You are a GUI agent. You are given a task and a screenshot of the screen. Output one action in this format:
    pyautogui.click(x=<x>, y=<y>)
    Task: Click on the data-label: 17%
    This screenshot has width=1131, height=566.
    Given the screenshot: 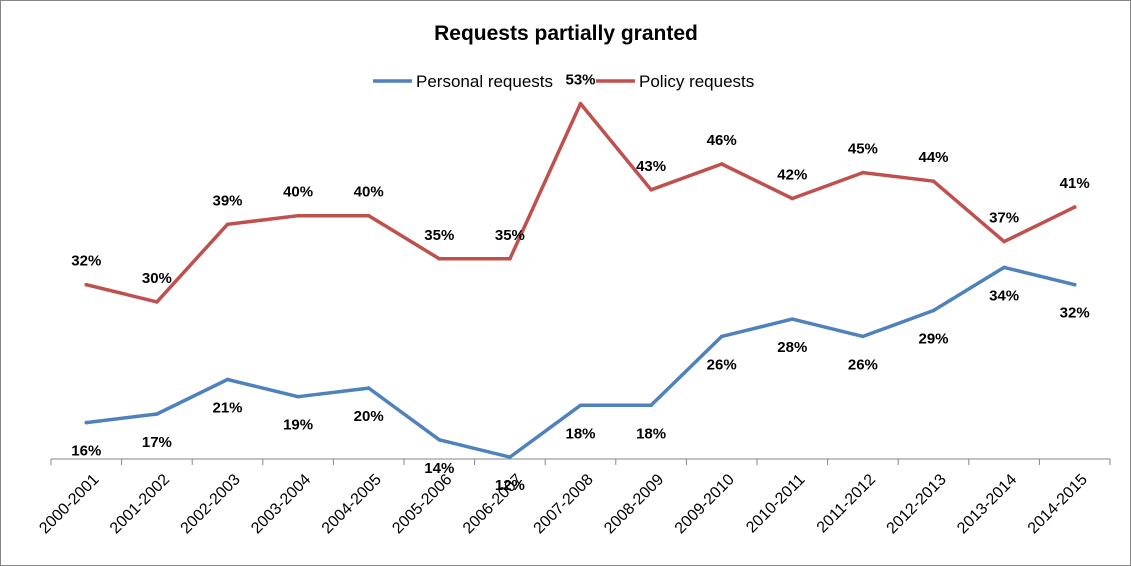 What is the action you would take?
    pyautogui.click(x=157, y=442)
    